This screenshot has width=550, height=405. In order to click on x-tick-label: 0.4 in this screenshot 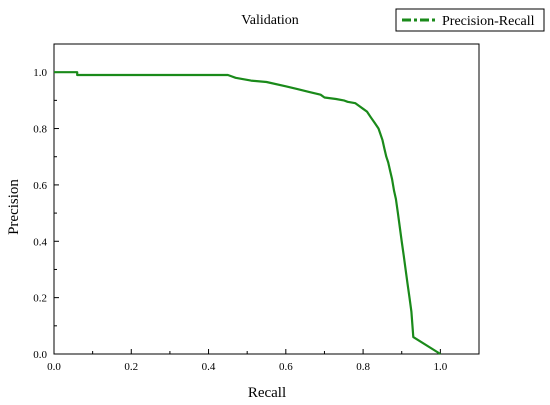, I will do `click(209, 367)`.